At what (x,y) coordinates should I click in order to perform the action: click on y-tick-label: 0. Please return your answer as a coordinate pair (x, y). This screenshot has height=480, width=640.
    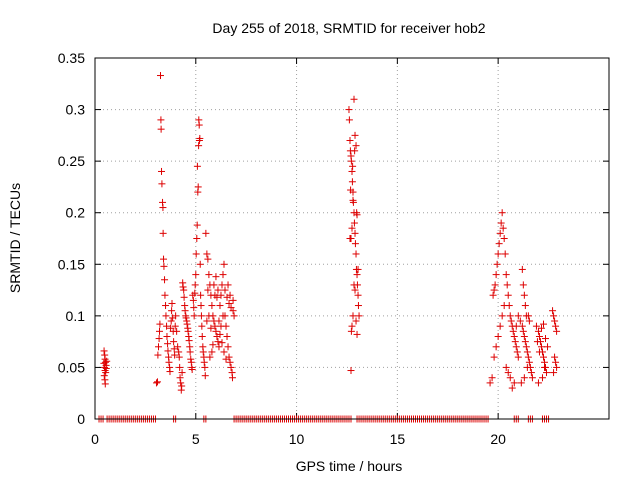
    Looking at the image, I should click on (81, 419).